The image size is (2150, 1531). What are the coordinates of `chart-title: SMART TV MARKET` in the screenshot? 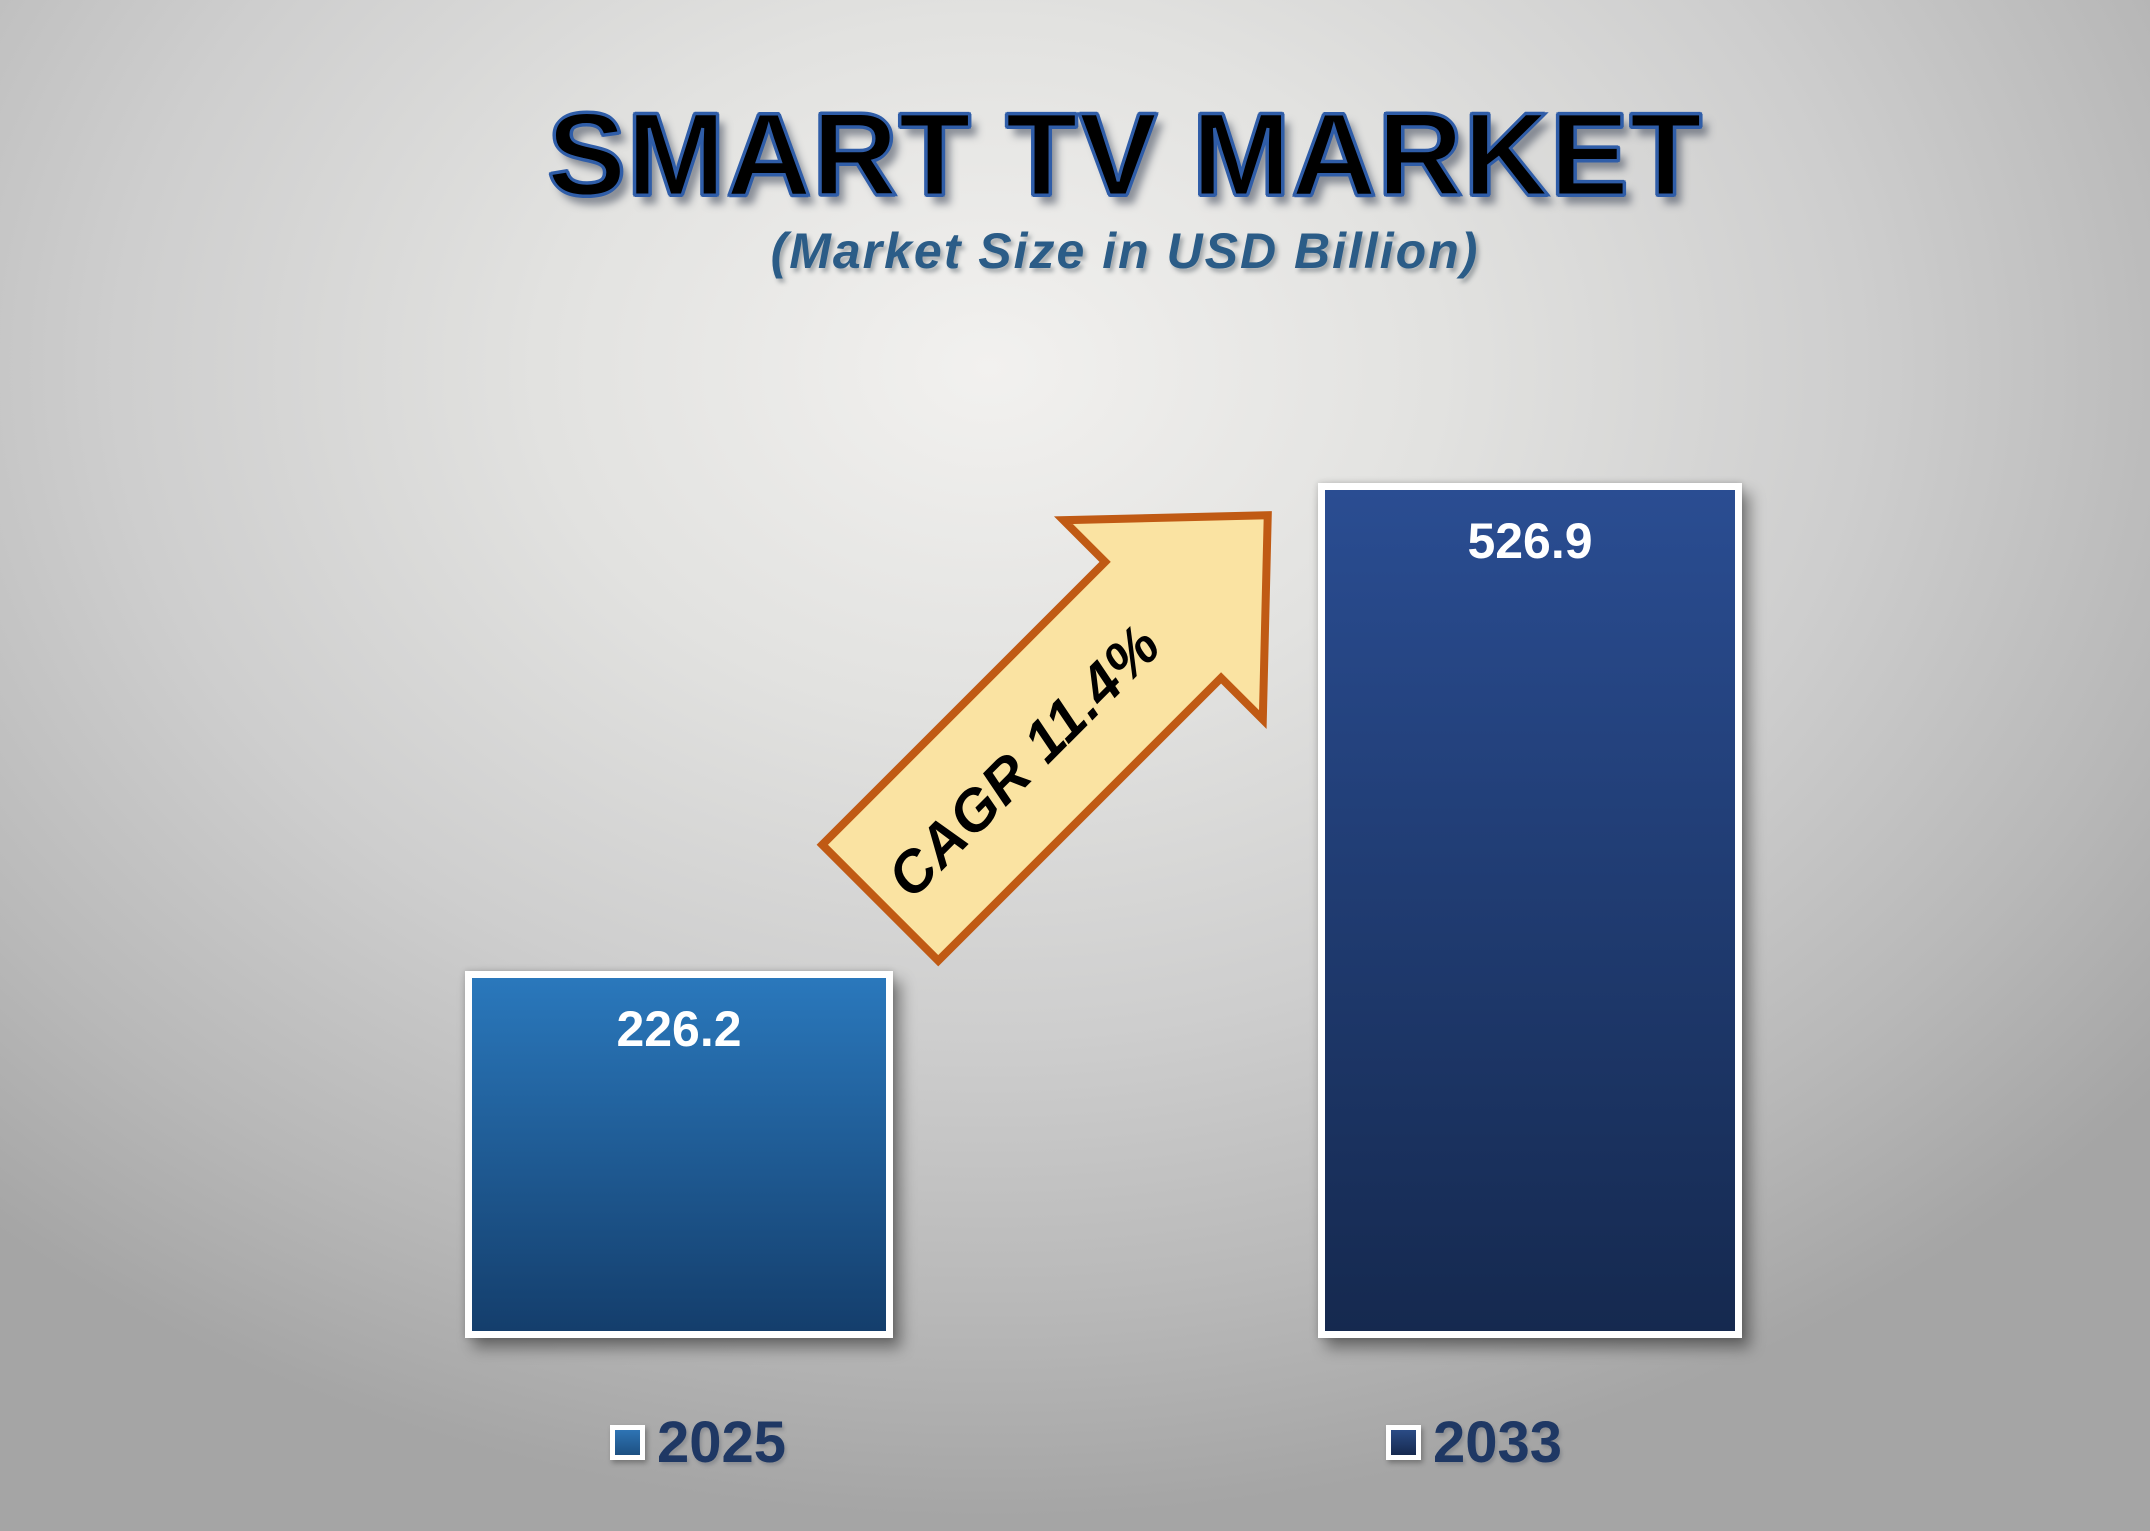 It's located at (1125, 155).